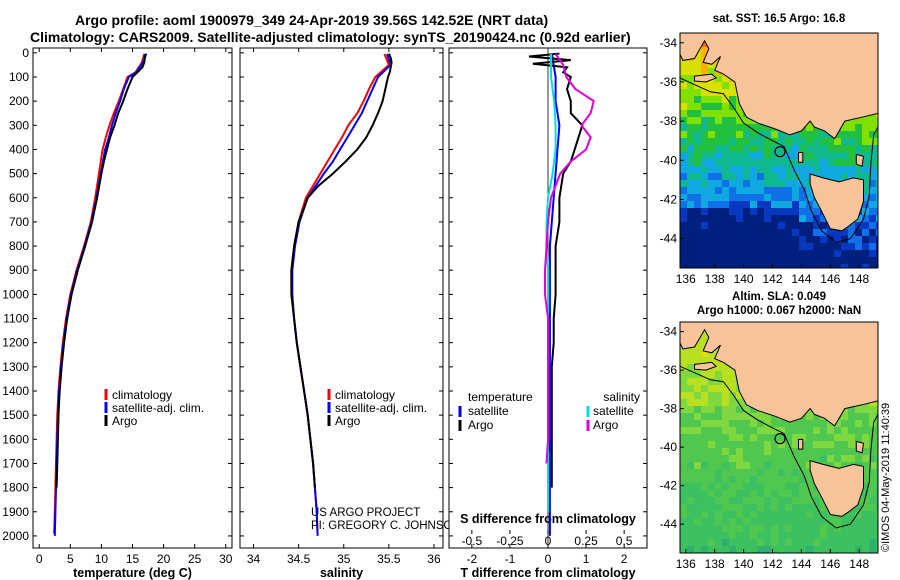  I want to click on y-tick-label: 900, so click(19, 270).